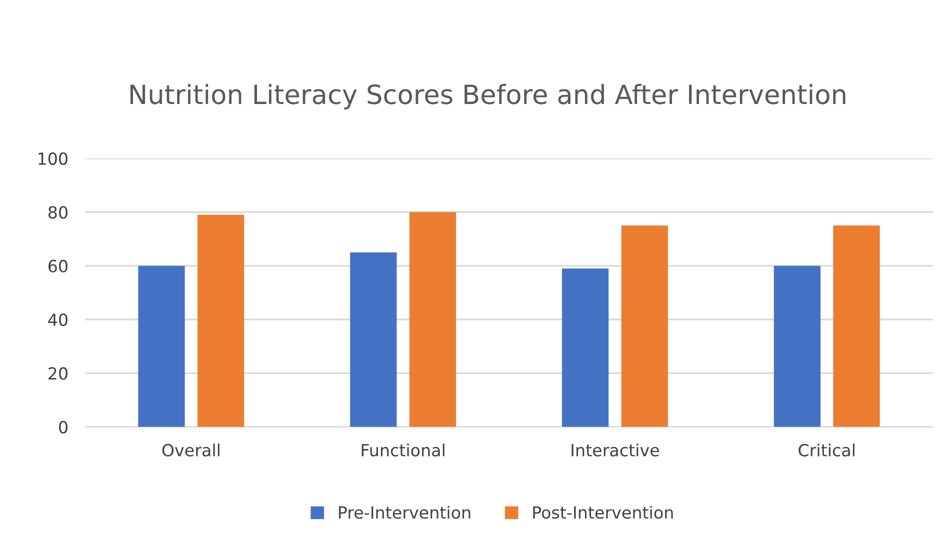  Describe the element at coordinates (826, 450) in the screenshot. I see `x-tick-label: Critical` at that location.